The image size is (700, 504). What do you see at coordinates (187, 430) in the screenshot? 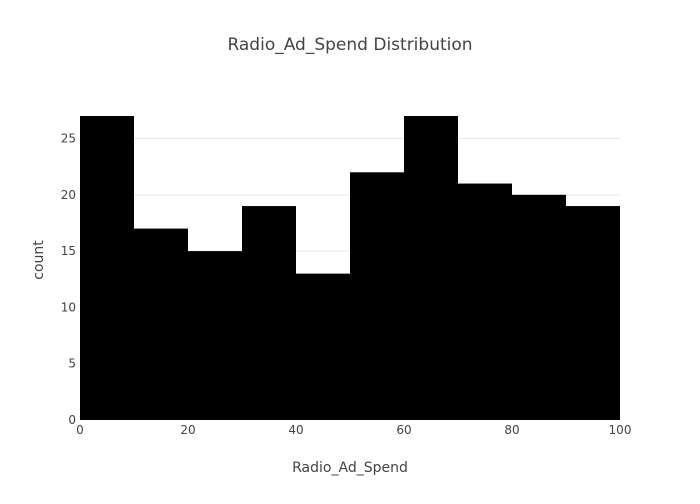
I see `x-tick-label: 20` at bounding box center [187, 430].